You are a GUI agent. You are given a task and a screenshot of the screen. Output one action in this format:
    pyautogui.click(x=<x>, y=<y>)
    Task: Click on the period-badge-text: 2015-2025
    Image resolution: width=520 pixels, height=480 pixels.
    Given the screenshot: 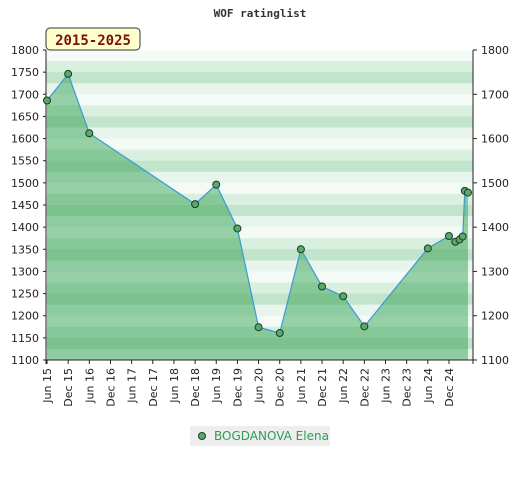 What is the action you would take?
    pyautogui.click(x=93, y=41)
    